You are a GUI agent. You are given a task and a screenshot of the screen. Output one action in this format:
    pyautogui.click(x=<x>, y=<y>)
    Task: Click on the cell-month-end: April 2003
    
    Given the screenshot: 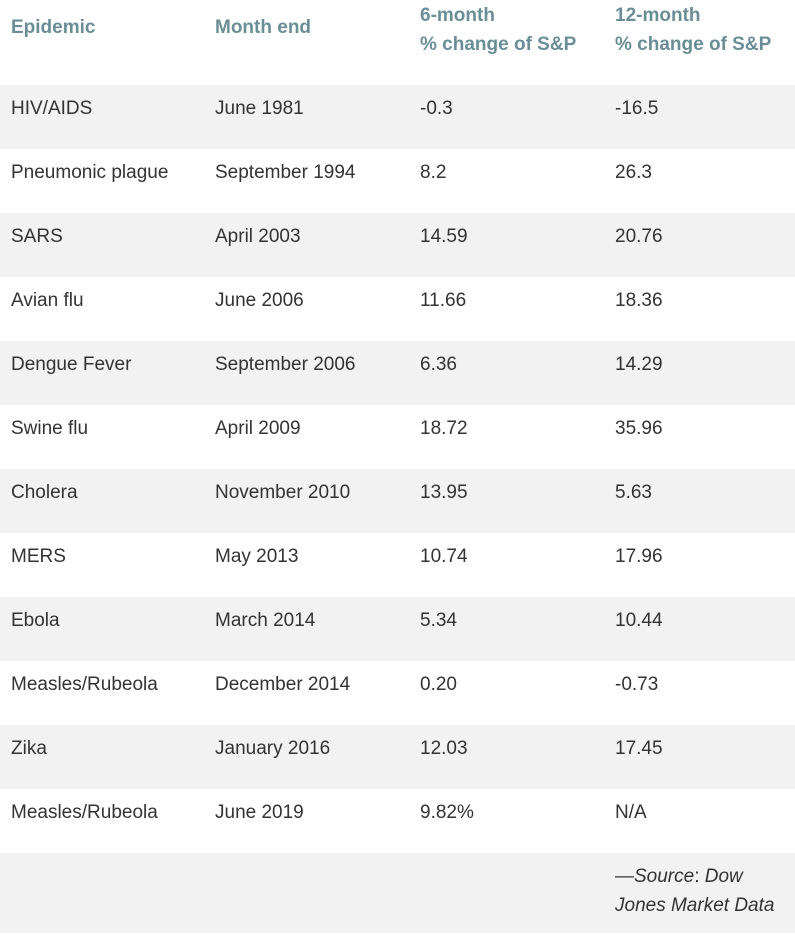 What is the action you would take?
    pyautogui.click(x=258, y=236)
    